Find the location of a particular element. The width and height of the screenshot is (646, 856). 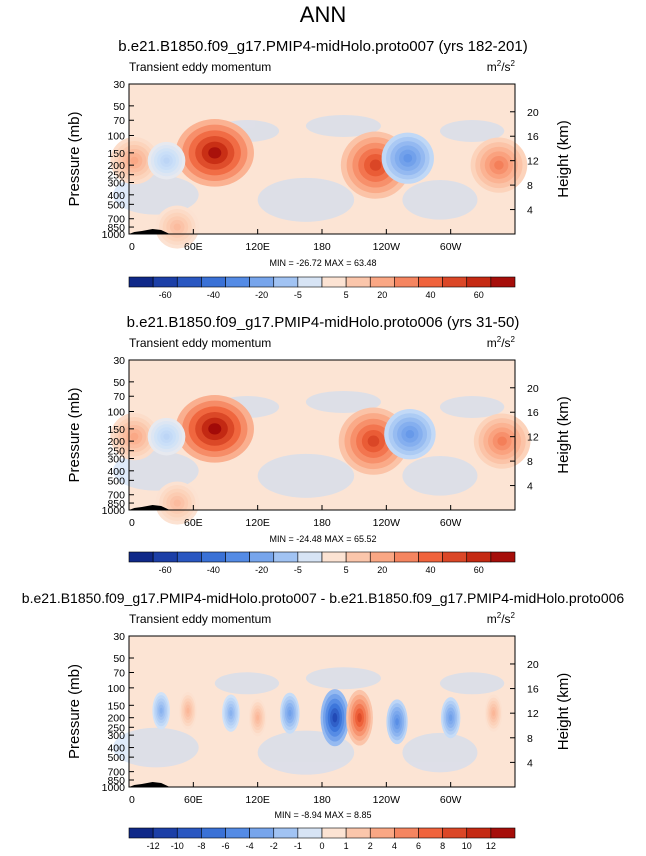

colorbar: -60 -40 -20 -5 5 20 40 60 is located at coordinates (322, 288).